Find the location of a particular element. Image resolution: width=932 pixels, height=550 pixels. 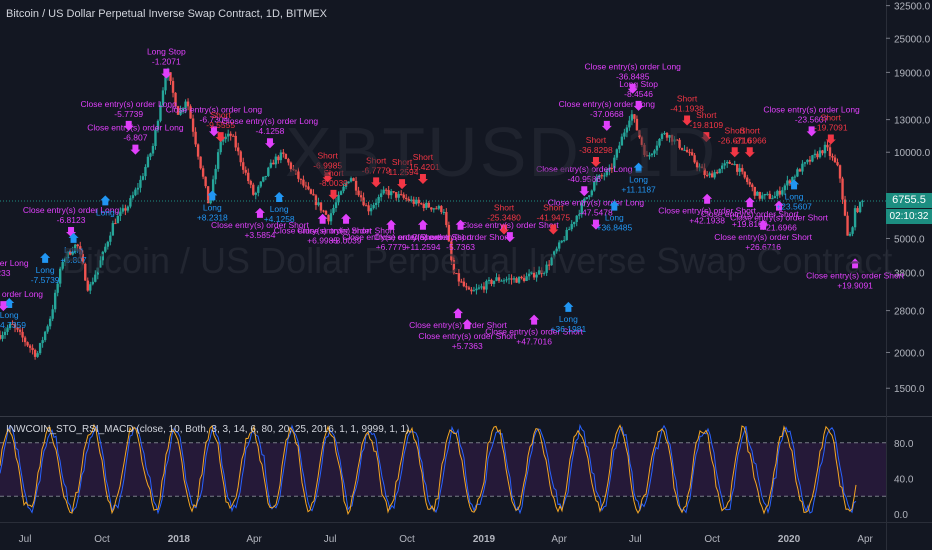

signal-label: +19.8109 is located at coordinates (750, 224).